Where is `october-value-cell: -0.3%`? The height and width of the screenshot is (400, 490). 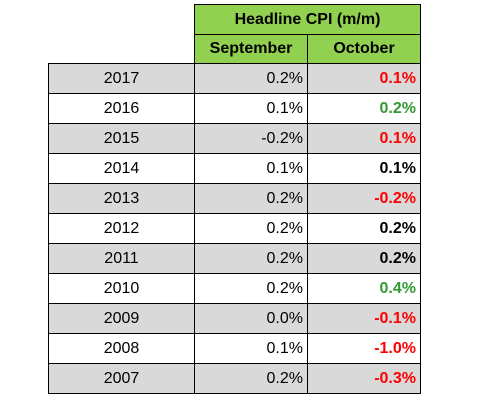 october-value-cell: -0.3% is located at coordinates (364, 378).